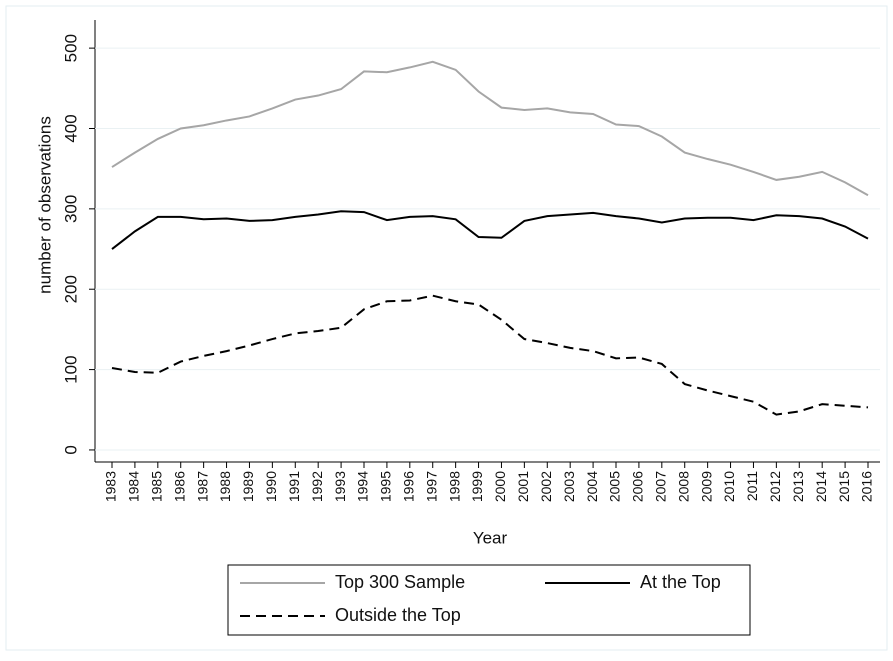 Image resolution: width=893 pixels, height=661 pixels. Describe the element at coordinates (523, 486) in the screenshot. I see `x-tick-label: 2001` at that location.